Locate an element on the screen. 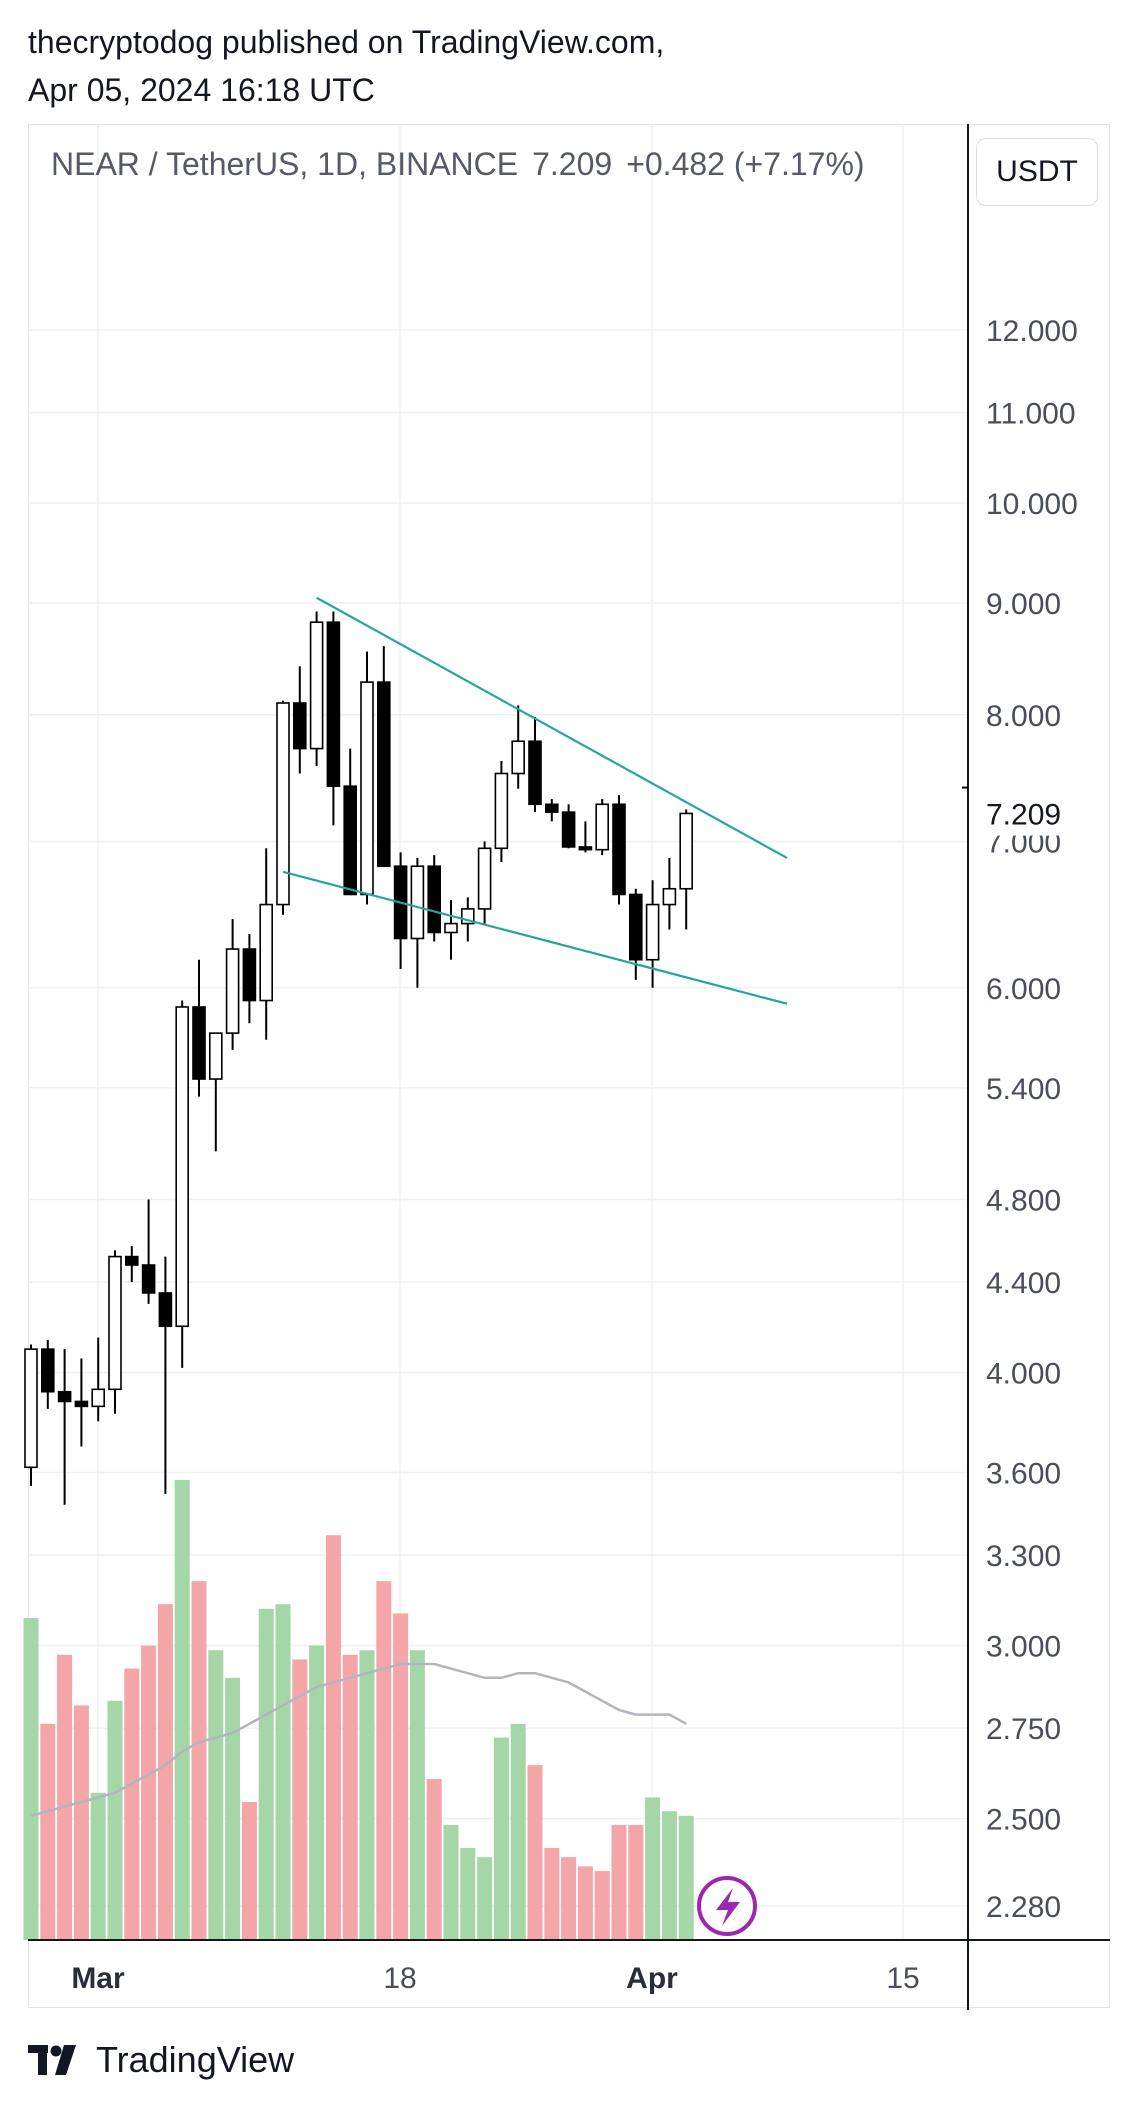  x-tick-label: 18 is located at coordinates (399, 1978).